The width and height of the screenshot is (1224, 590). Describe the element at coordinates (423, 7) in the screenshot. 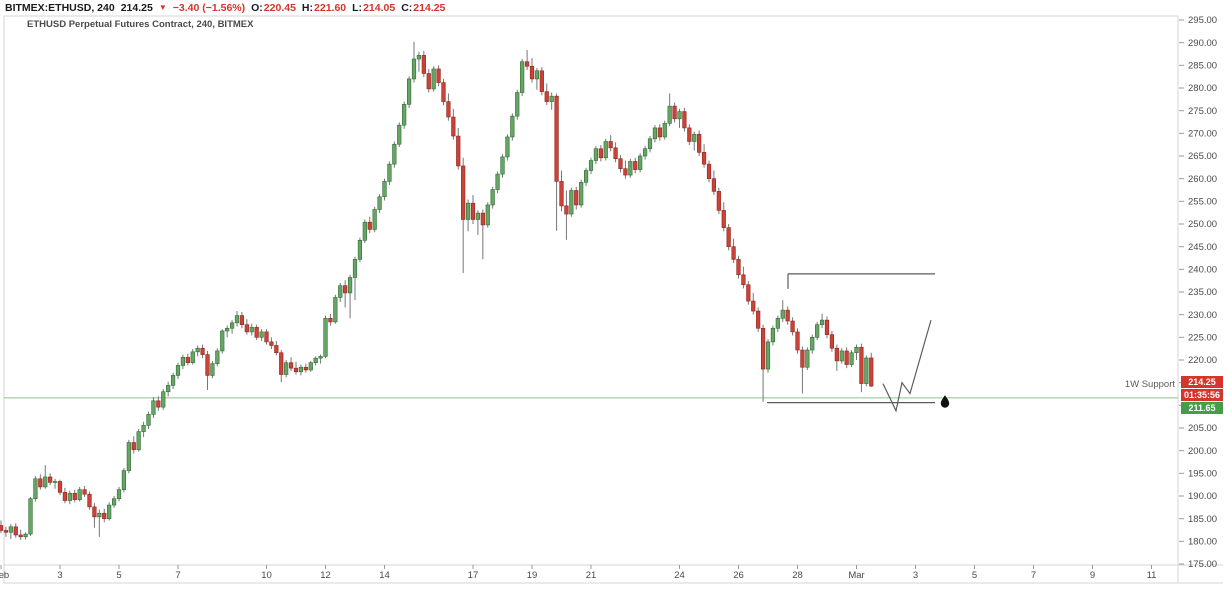

I see `close-value: C: 214.25` at that location.